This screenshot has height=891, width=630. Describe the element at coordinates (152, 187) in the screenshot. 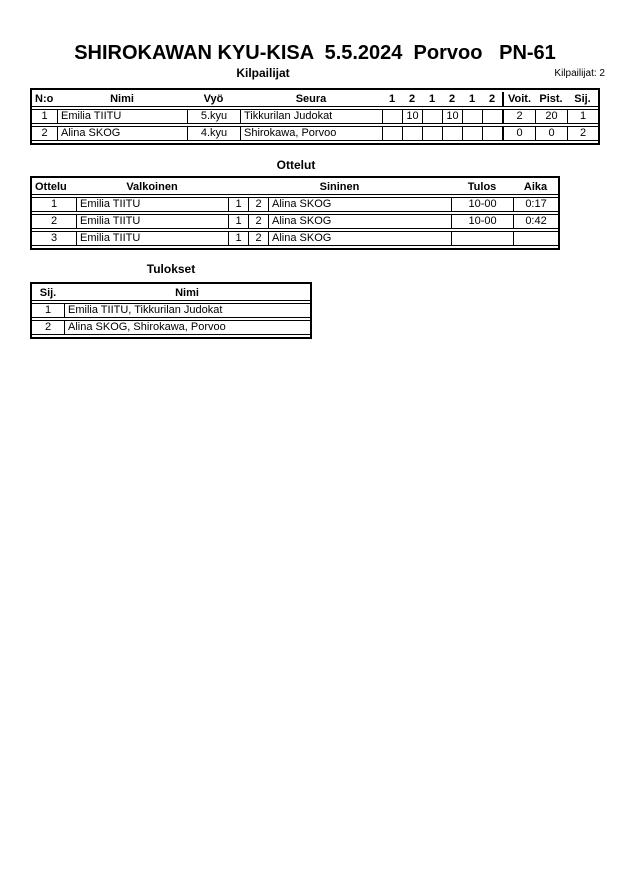

I see `col-header-white: Valkoinen` at that location.